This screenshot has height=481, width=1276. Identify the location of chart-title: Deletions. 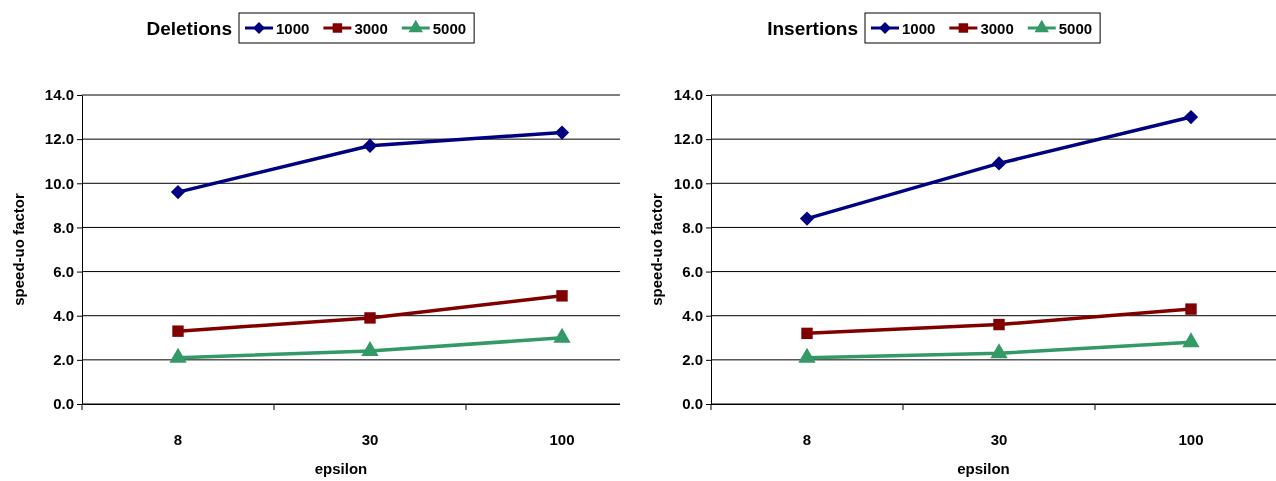
(189, 28).